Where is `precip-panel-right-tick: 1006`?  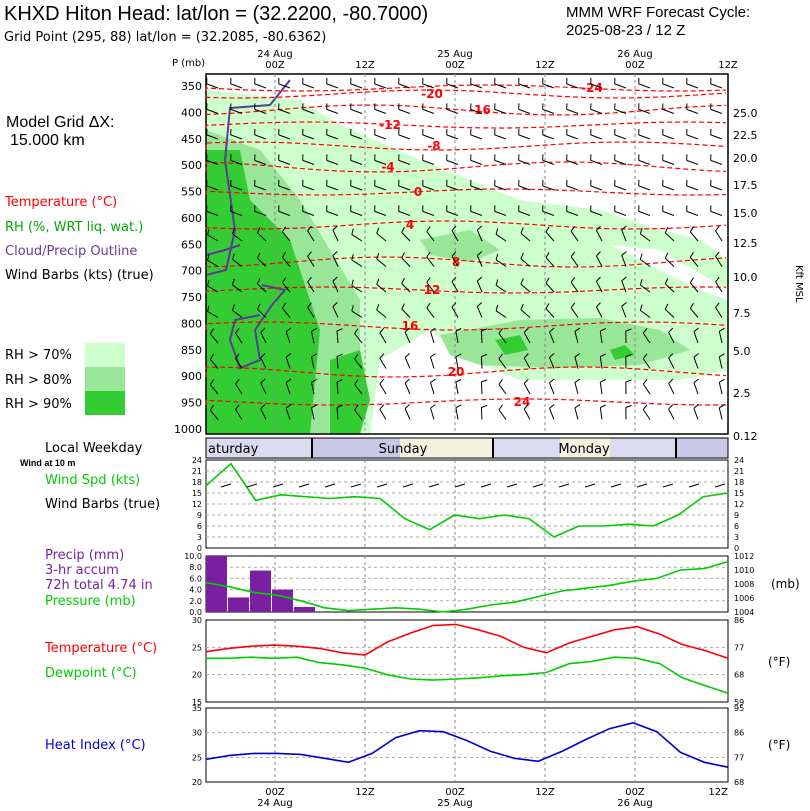
precip-panel-right-tick: 1006 is located at coordinates (744, 598).